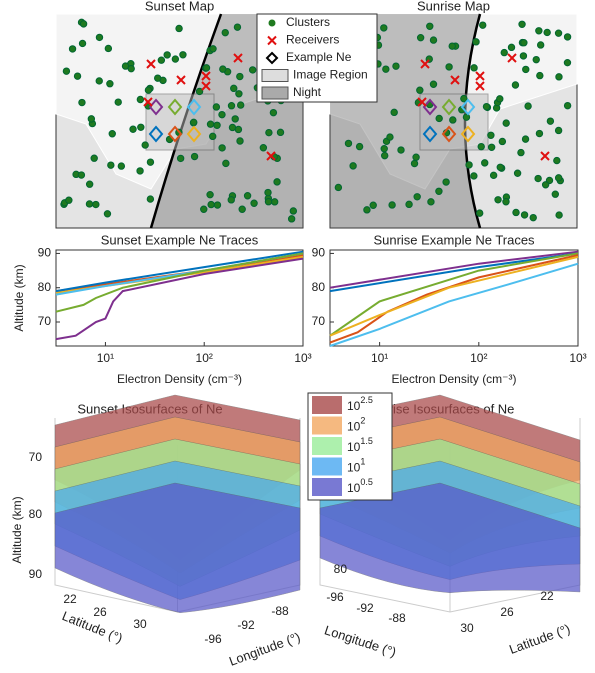  Describe the element at coordinates (302, 358) in the screenshot. I see `x-tick-label: 10³` at that location.